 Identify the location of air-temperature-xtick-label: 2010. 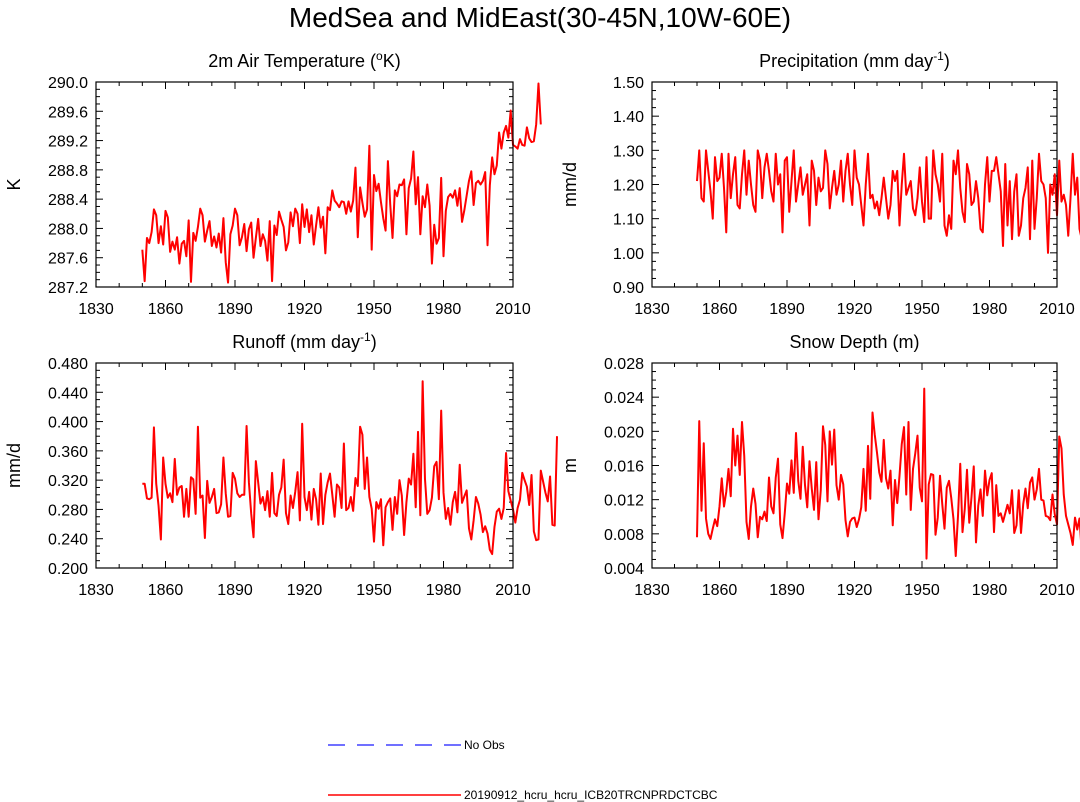
(513, 309).